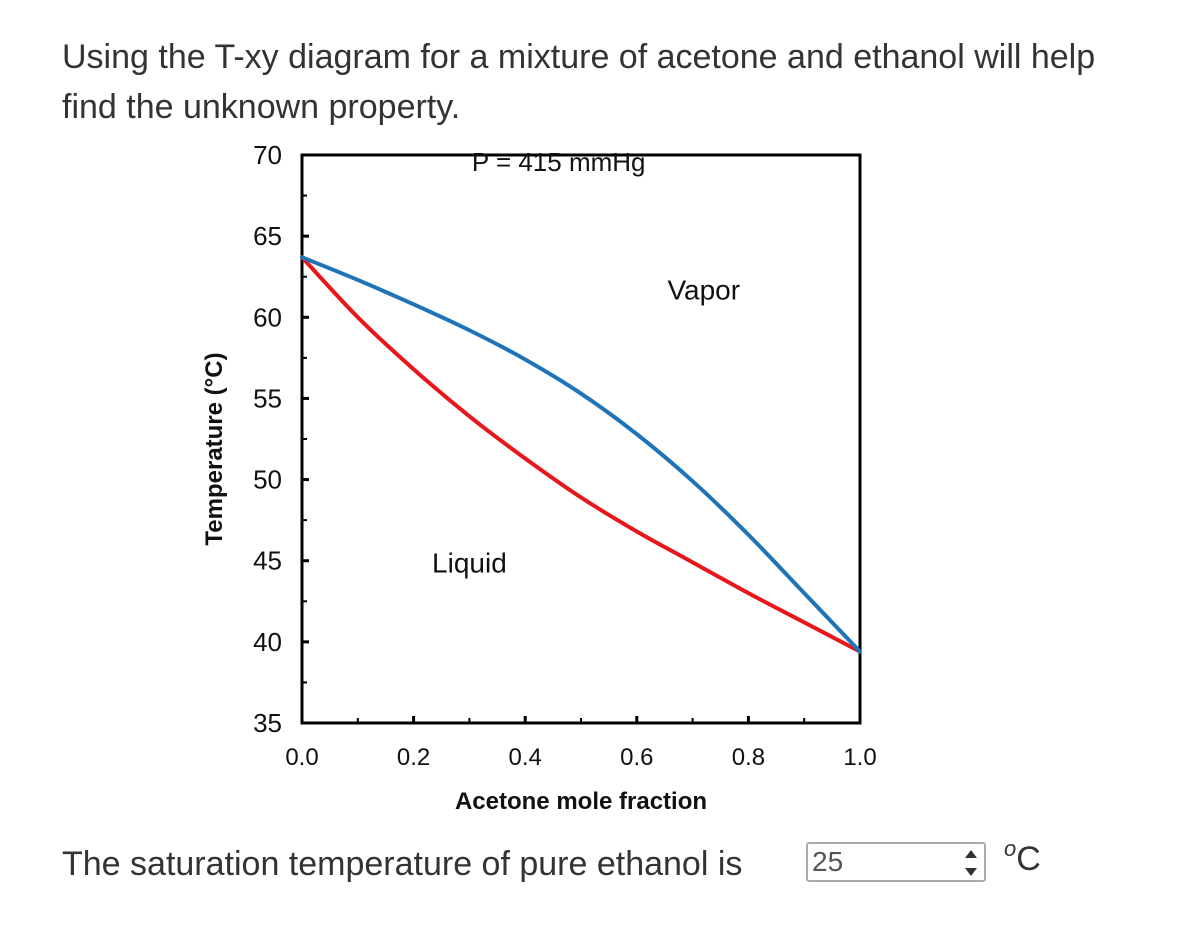 This screenshot has width=1180, height=938. I want to click on vapor-region-label: Vapor, so click(703, 290).